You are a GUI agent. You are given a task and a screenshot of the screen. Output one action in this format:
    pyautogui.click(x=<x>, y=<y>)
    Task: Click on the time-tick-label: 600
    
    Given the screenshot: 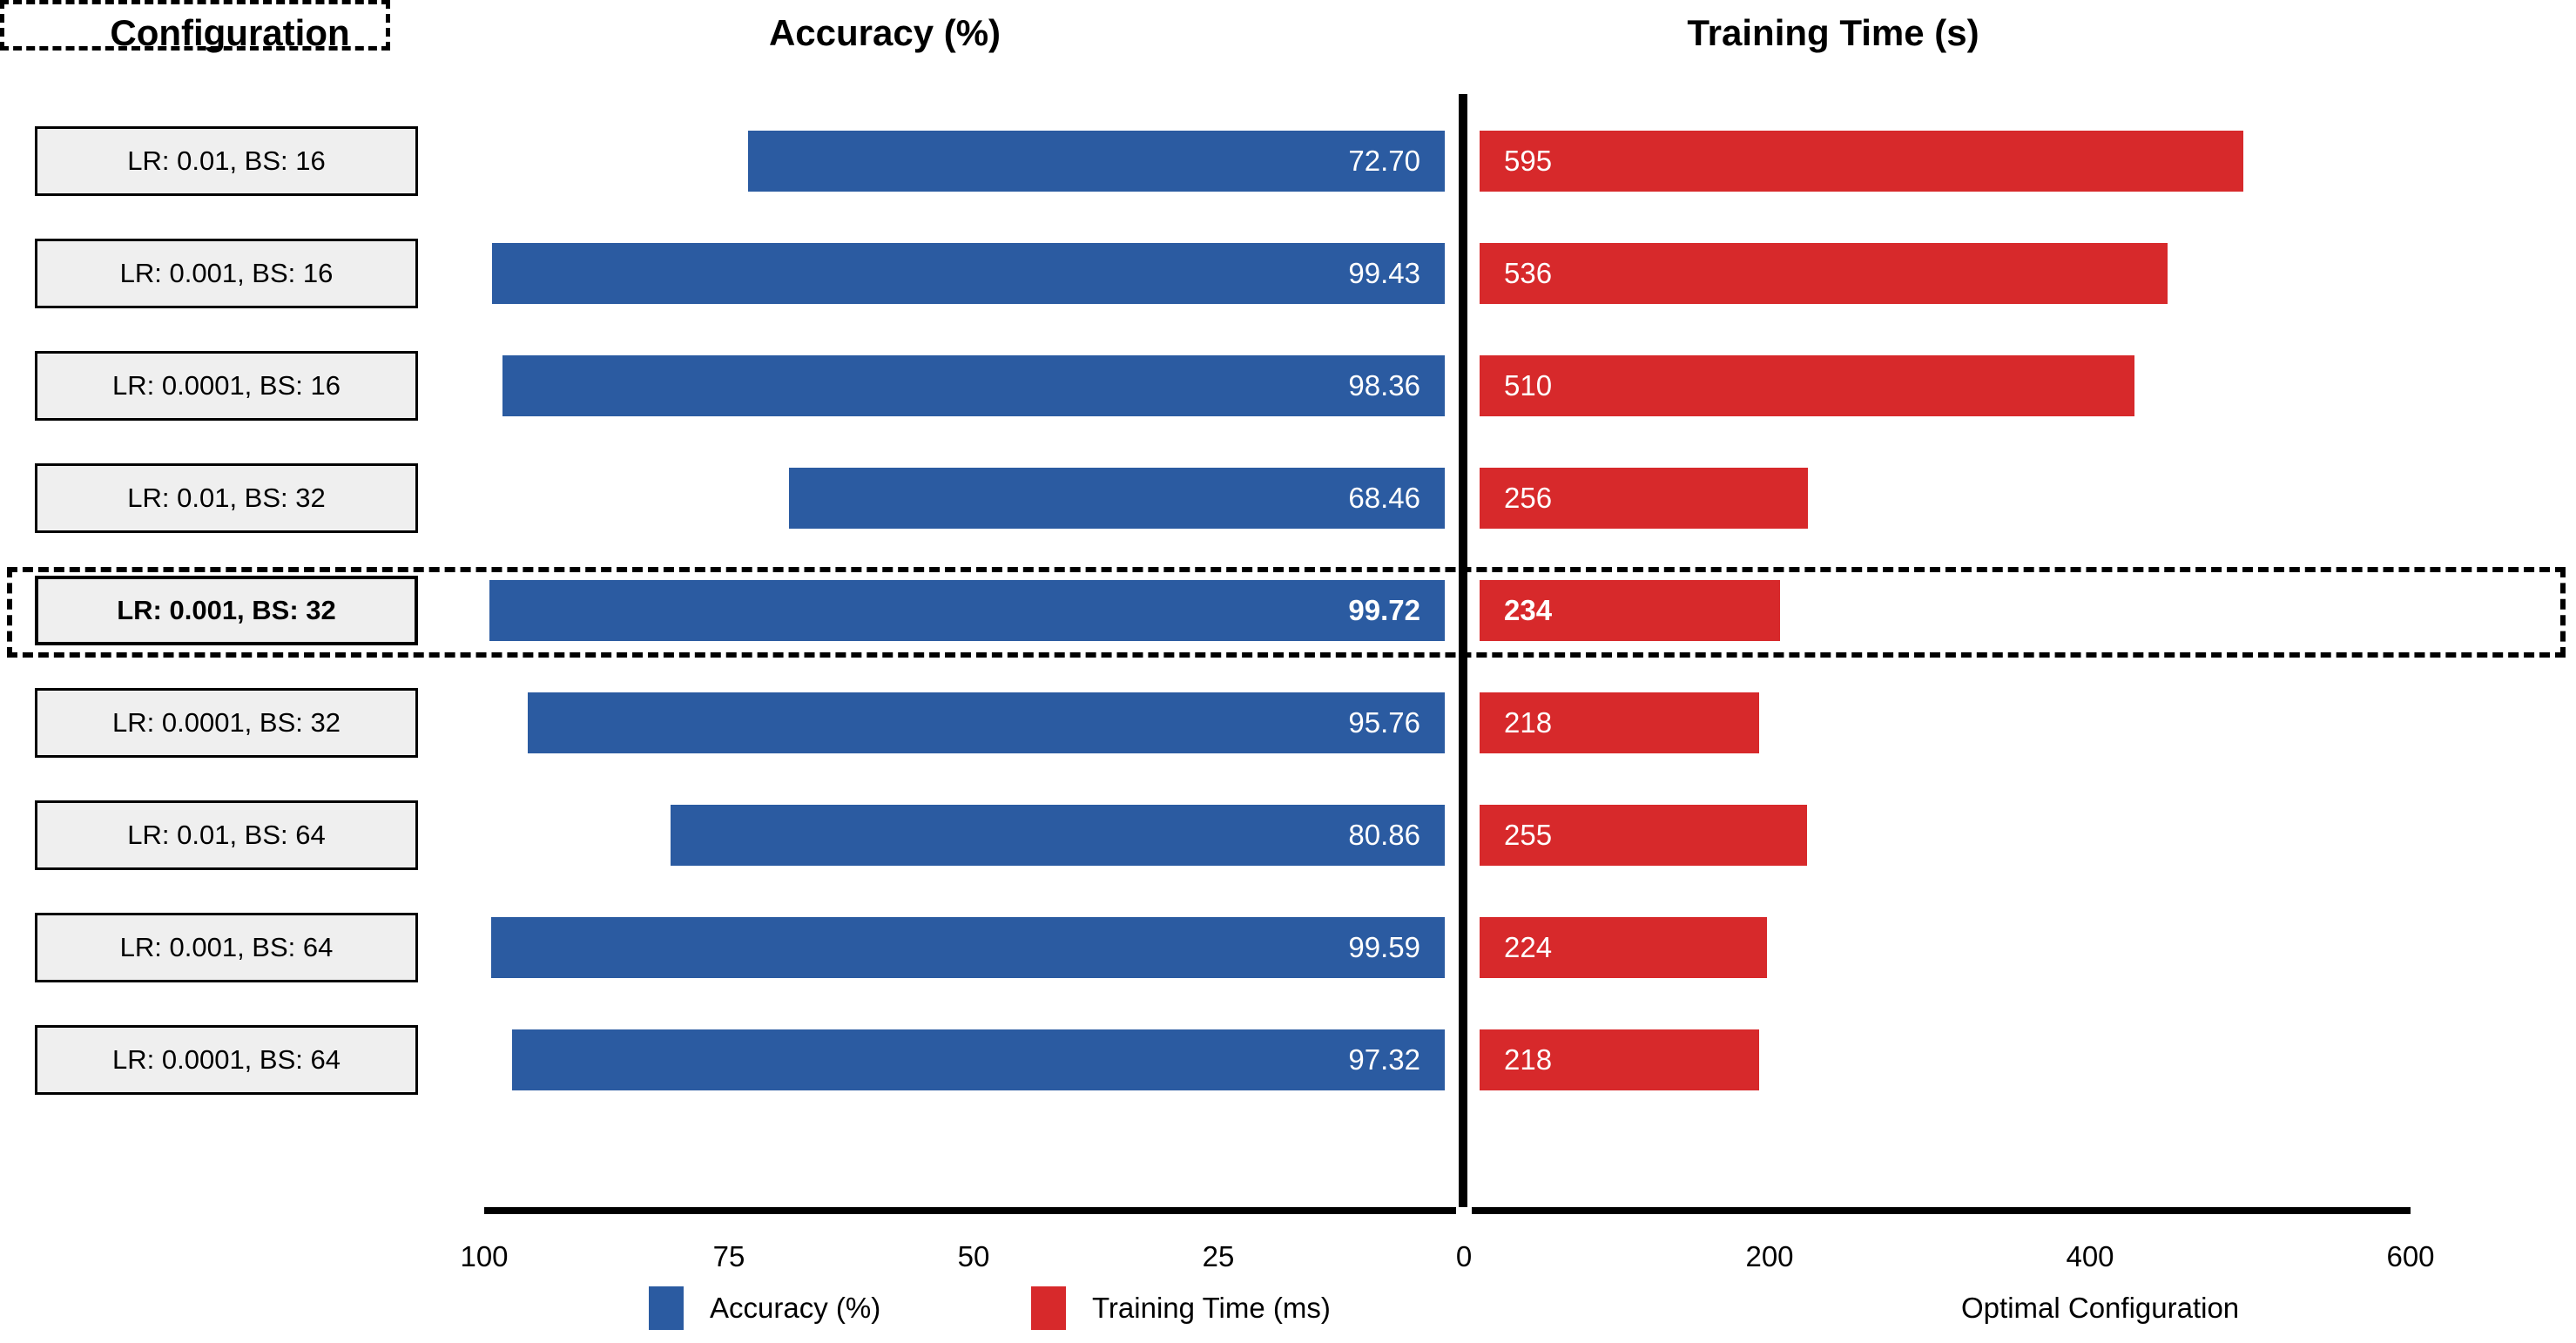 What is the action you would take?
    pyautogui.click(x=2411, y=1256)
    